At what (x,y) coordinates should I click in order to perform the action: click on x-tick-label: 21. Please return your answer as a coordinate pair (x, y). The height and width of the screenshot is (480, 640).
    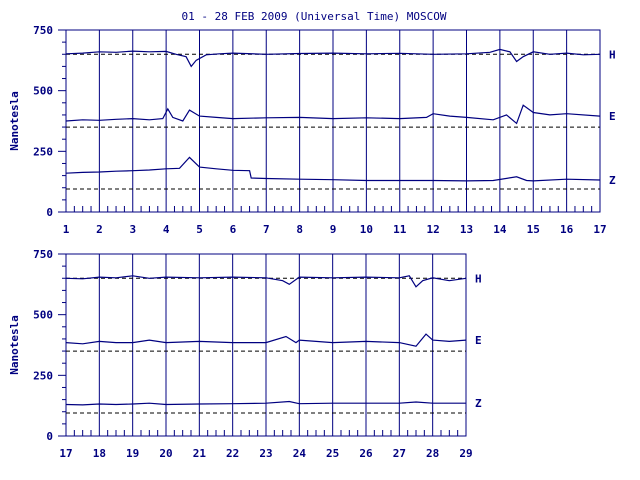
    Looking at the image, I should click on (200, 453).